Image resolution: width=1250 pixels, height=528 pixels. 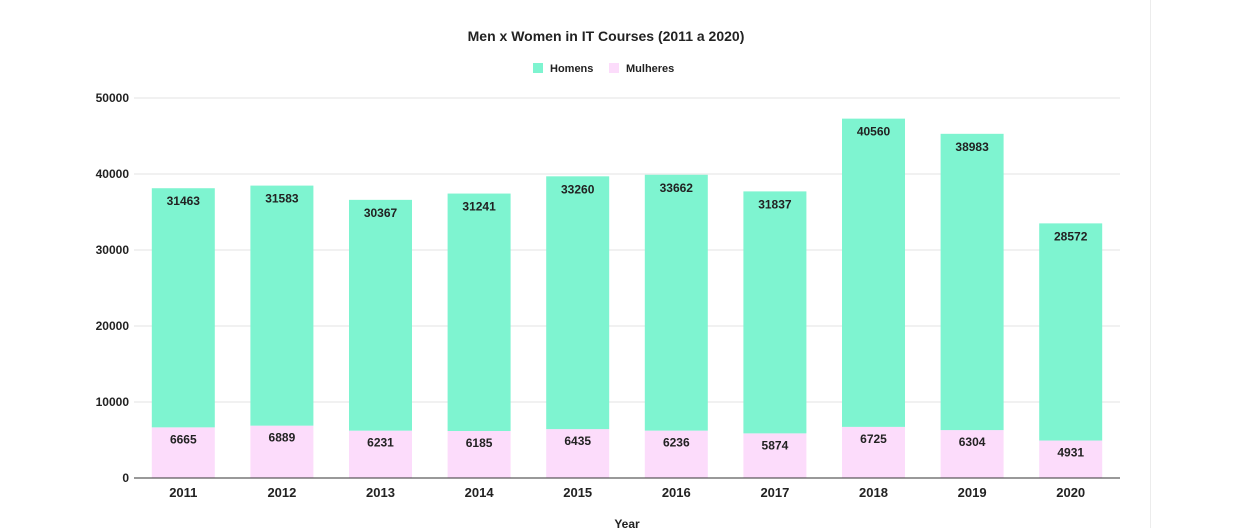 What do you see at coordinates (676, 443) in the screenshot?
I see `data-label-mulheres: 6236` at bounding box center [676, 443].